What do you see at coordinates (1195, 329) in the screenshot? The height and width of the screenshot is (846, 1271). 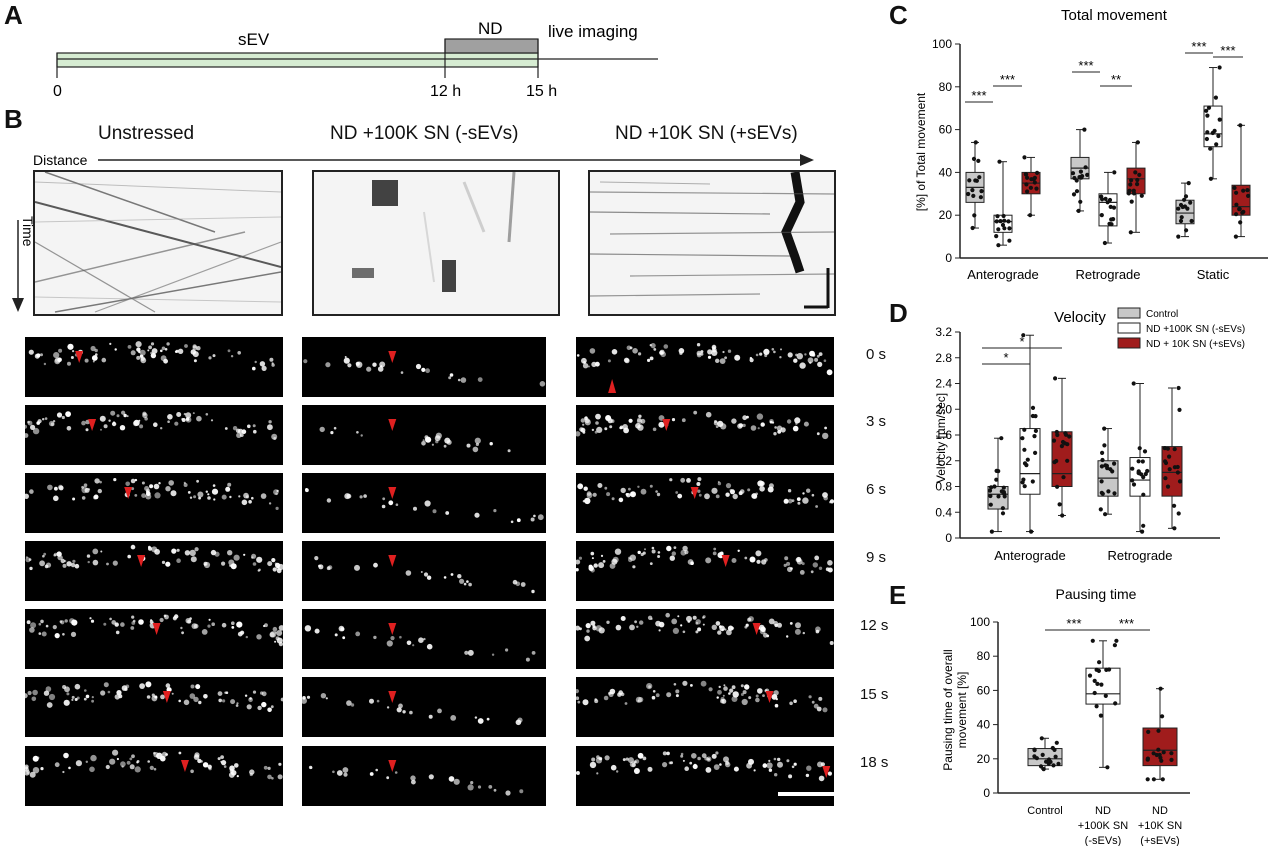 I see `legend-label: ND +100K SN (-sEVs)` at bounding box center [1195, 329].